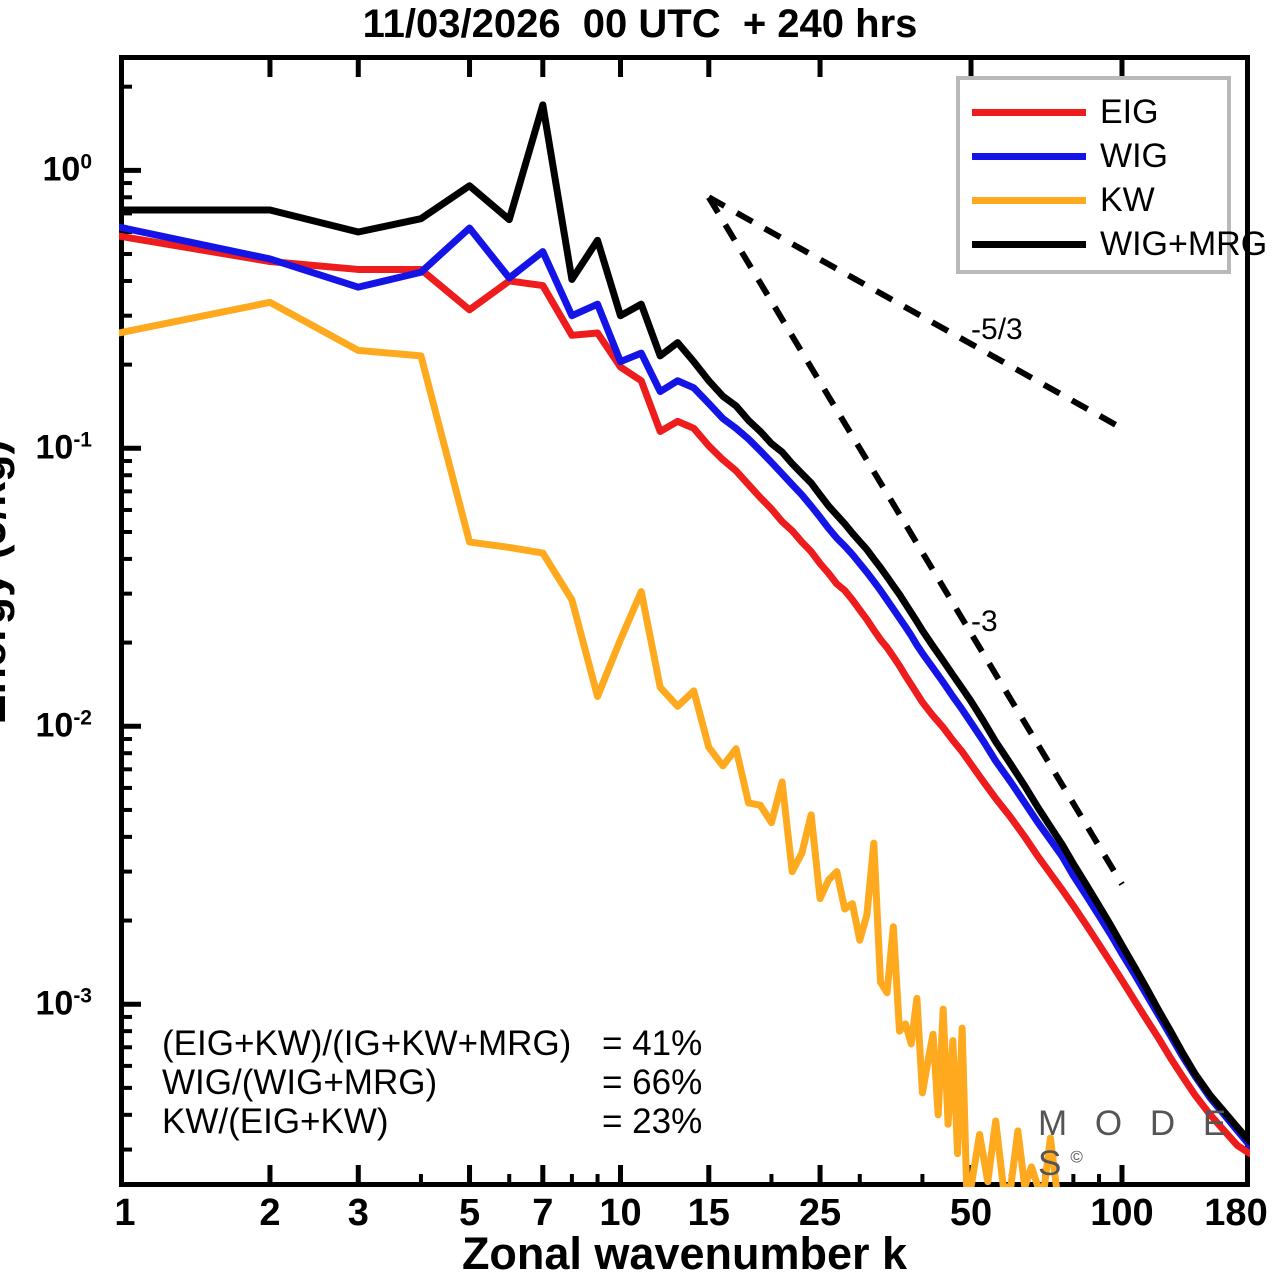 The width and height of the screenshot is (1280, 1281). What do you see at coordinates (1137, 1143) in the screenshot?
I see `watermark-text: M O D E S` at bounding box center [1137, 1143].